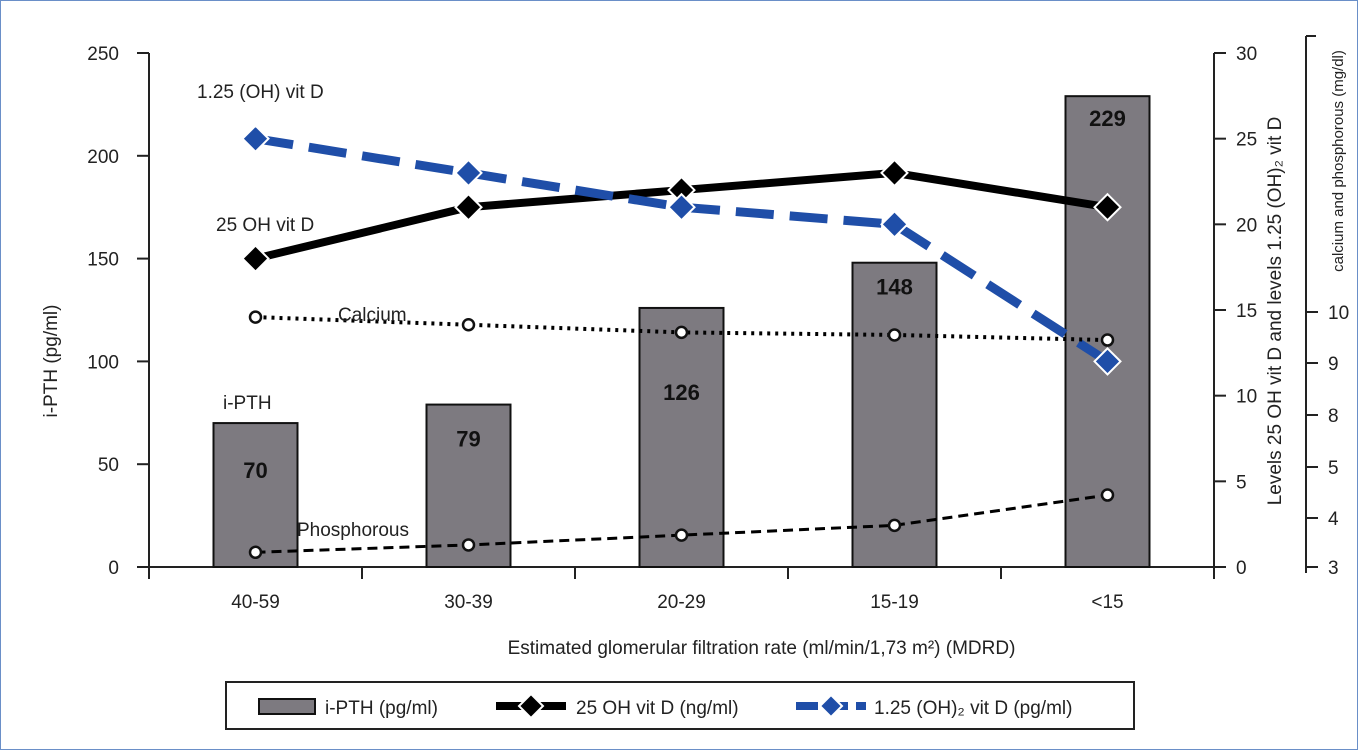  I want to click on series-label: i-PTH, so click(247, 403).